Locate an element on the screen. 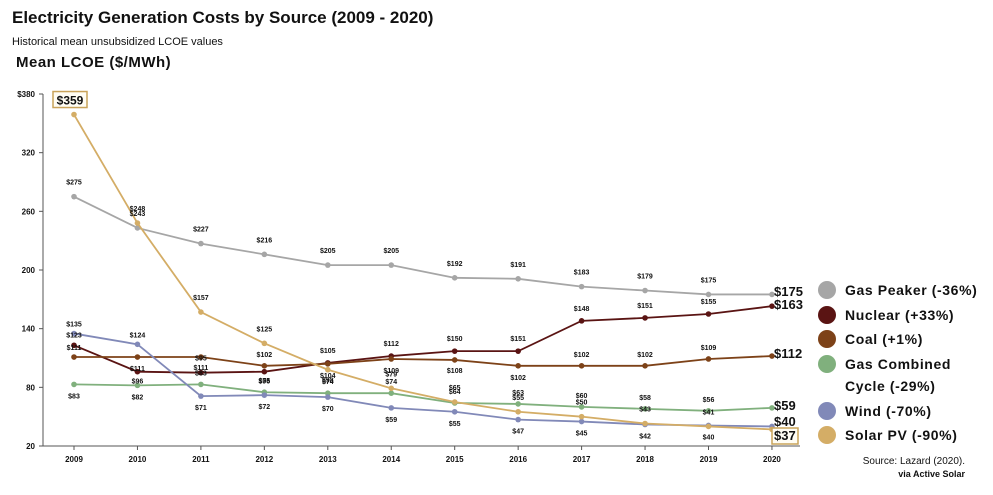 Image resolution: width=993 pixels, height=495 pixels. data-label: $40 is located at coordinates (709, 437).